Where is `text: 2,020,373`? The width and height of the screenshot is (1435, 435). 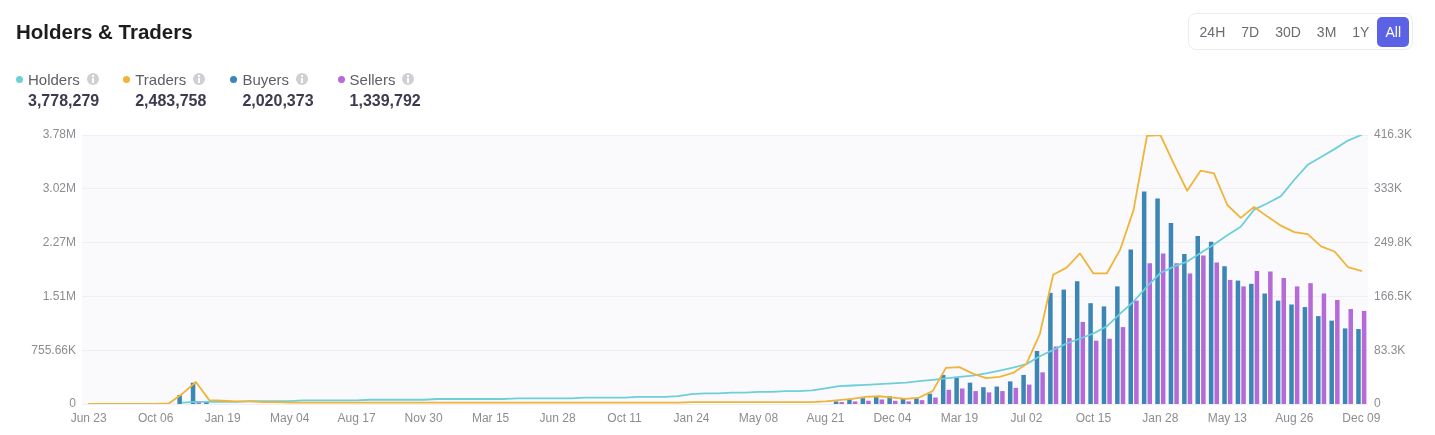 text: 2,020,373 is located at coordinates (278, 101).